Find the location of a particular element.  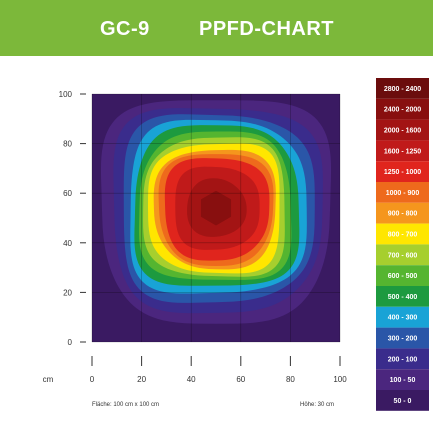

legend-label: 1000 - 900 is located at coordinates (403, 193).